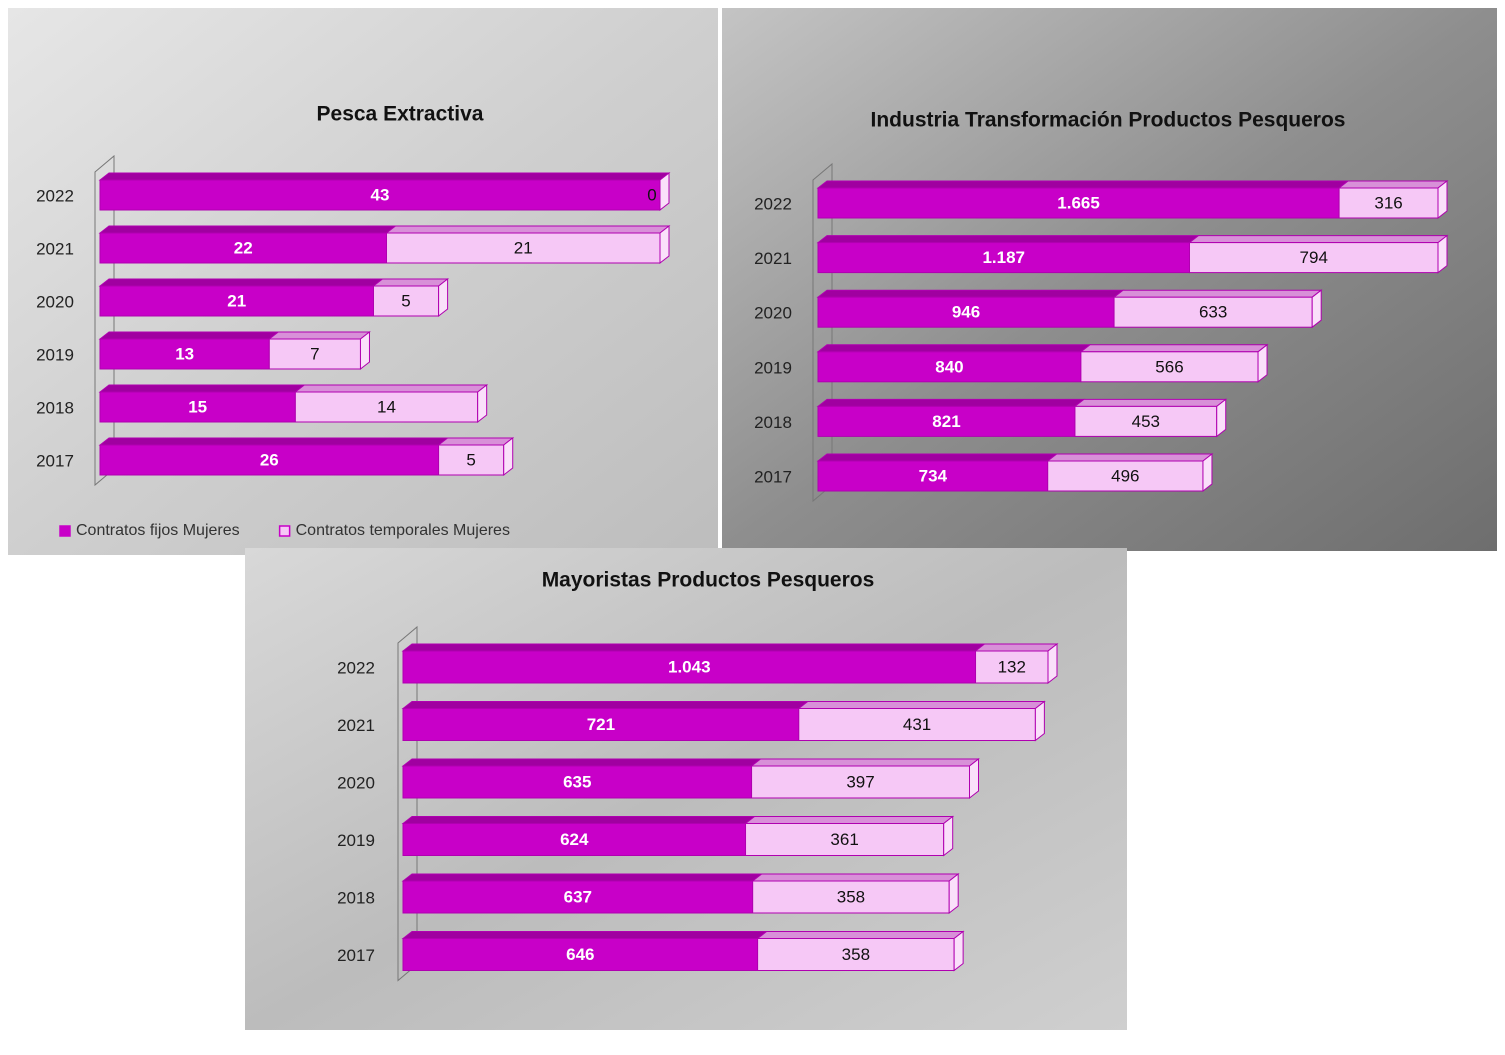  Describe the element at coordinates (380, 194) in the screenshot. I see `data-label: 43` at that location.